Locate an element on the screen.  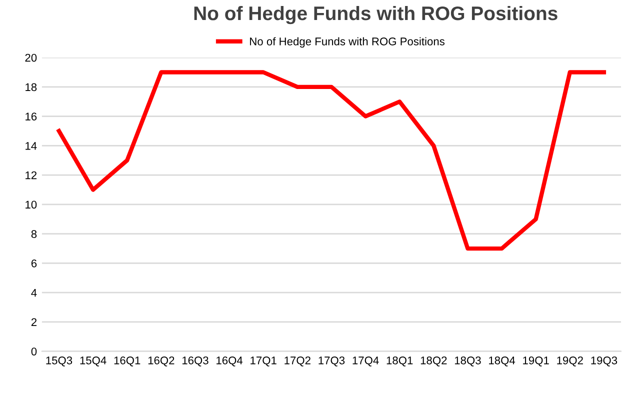
legend-label: No of Hedge Funds with ROG Positions is located at coordinates (347, 42).